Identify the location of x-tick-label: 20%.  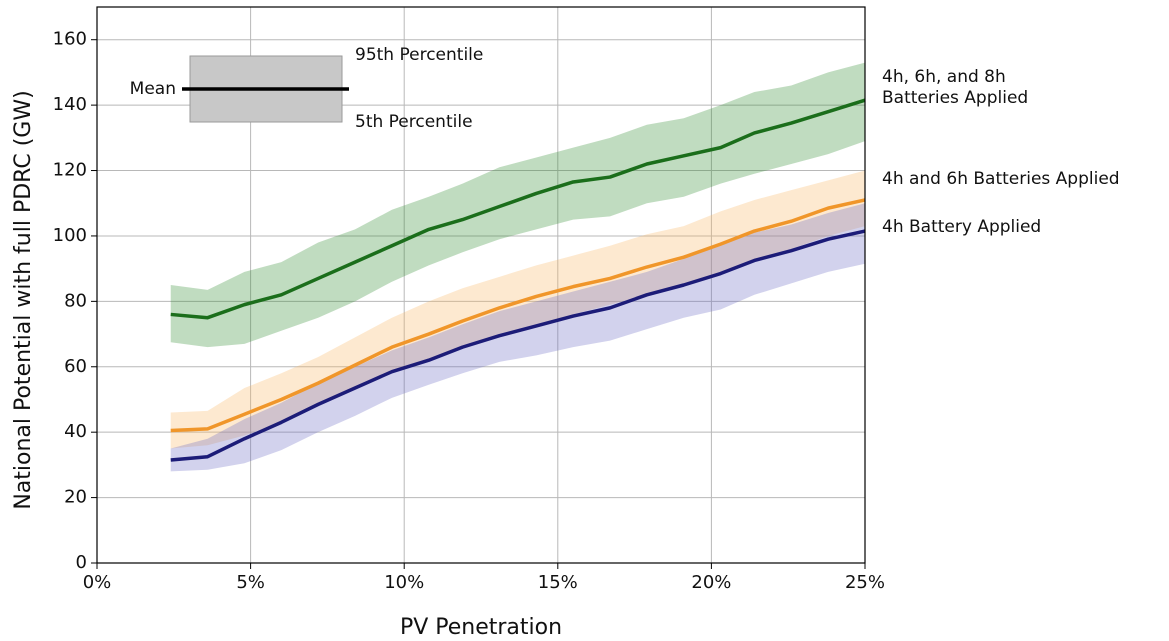
(711, 582).